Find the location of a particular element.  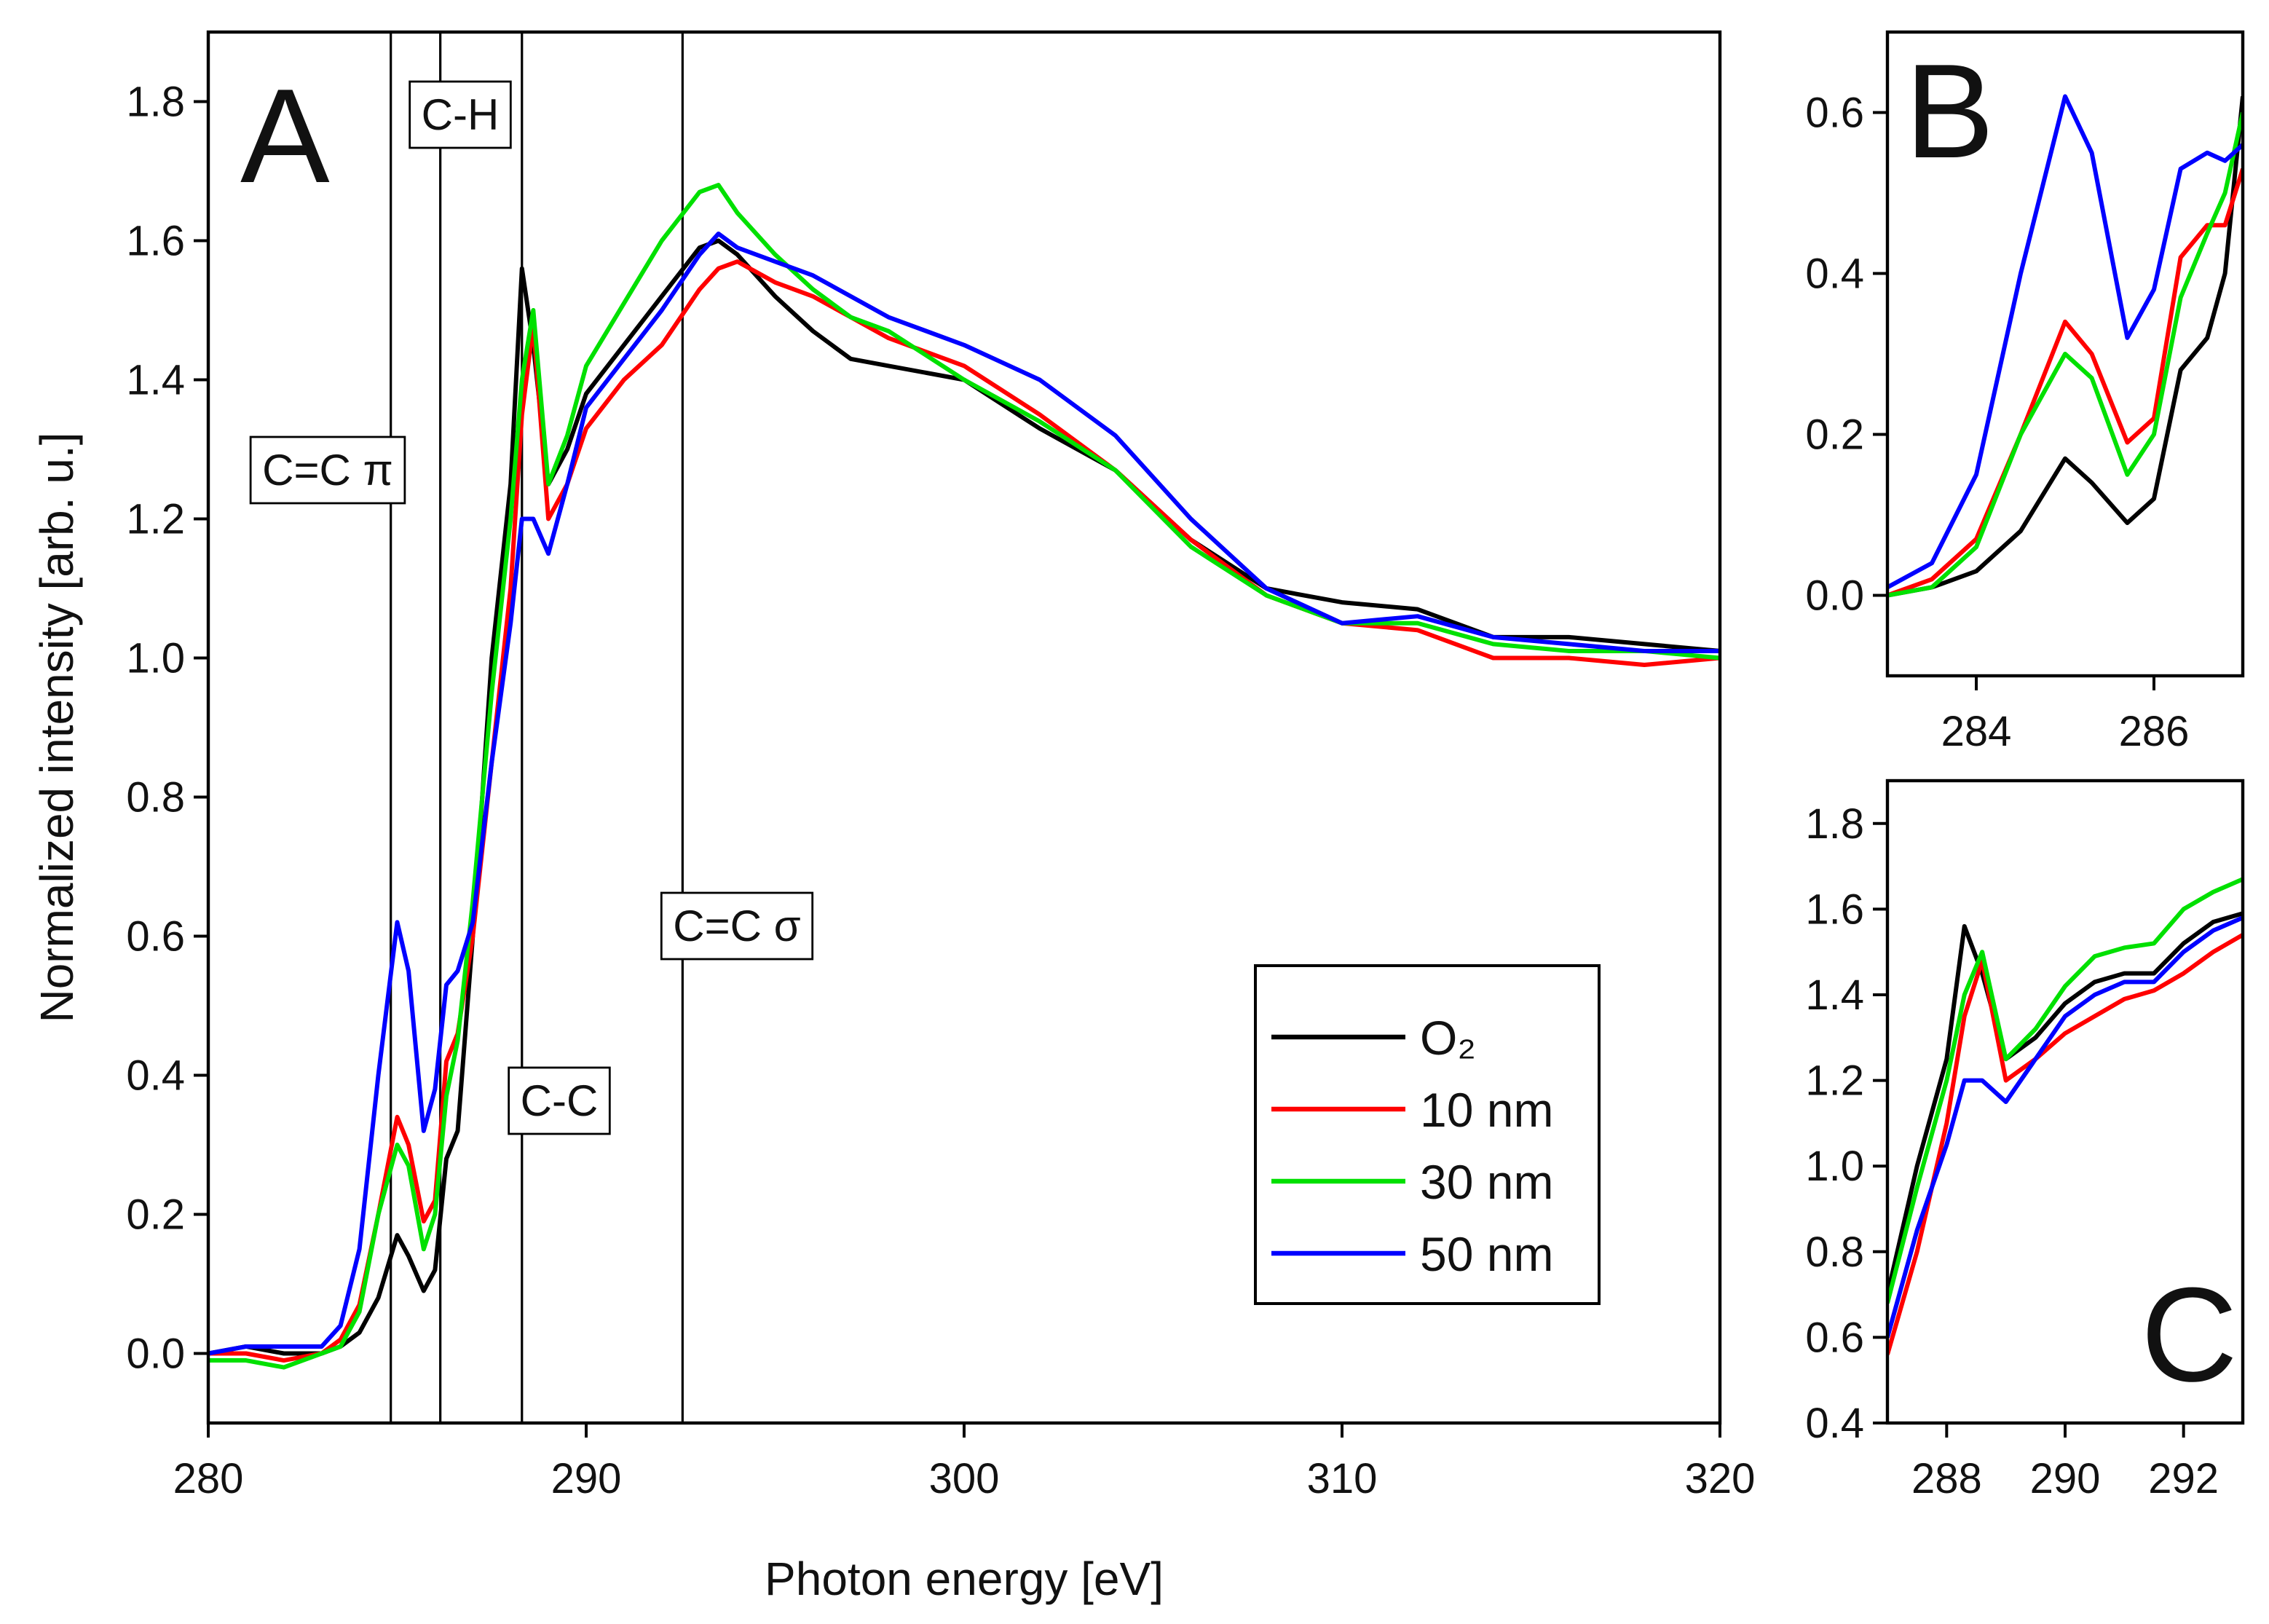

x-tick-label: 292 is located at coordinates (2184, 1478).